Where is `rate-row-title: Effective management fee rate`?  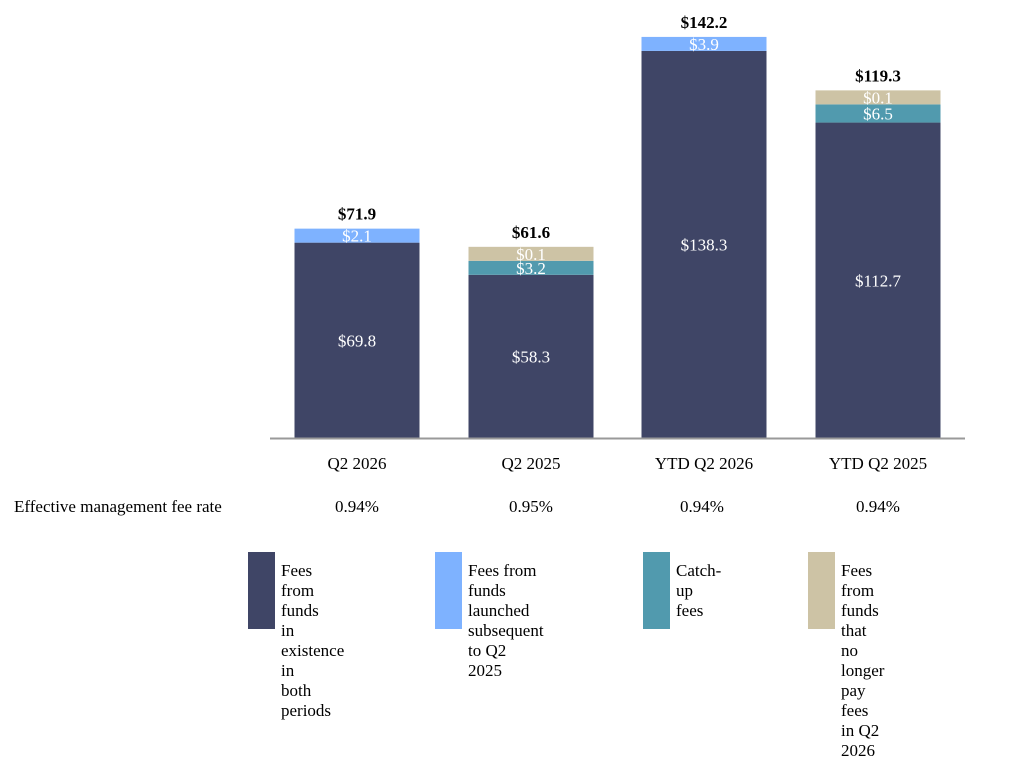
rate-row-title: Effective management fee rate is located at coordinates (118, 506).